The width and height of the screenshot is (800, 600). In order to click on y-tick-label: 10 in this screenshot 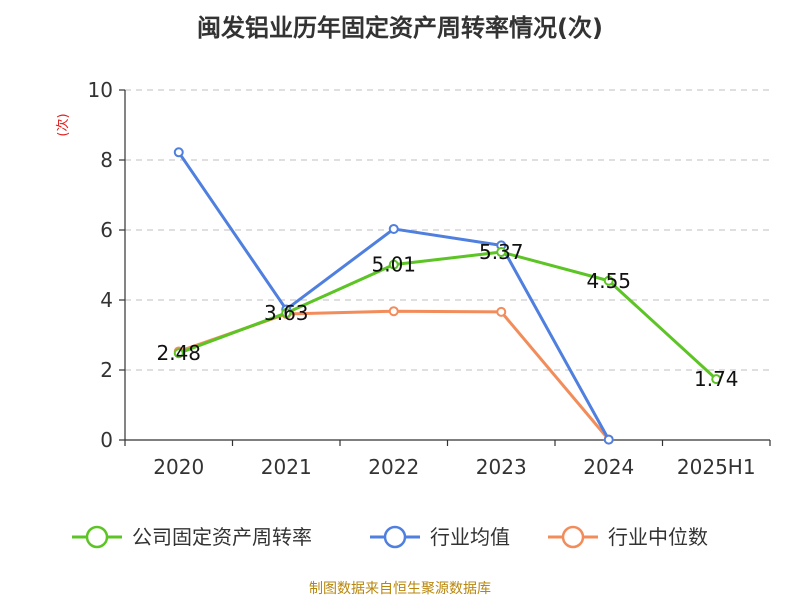, I will do `click(100, 90)`.